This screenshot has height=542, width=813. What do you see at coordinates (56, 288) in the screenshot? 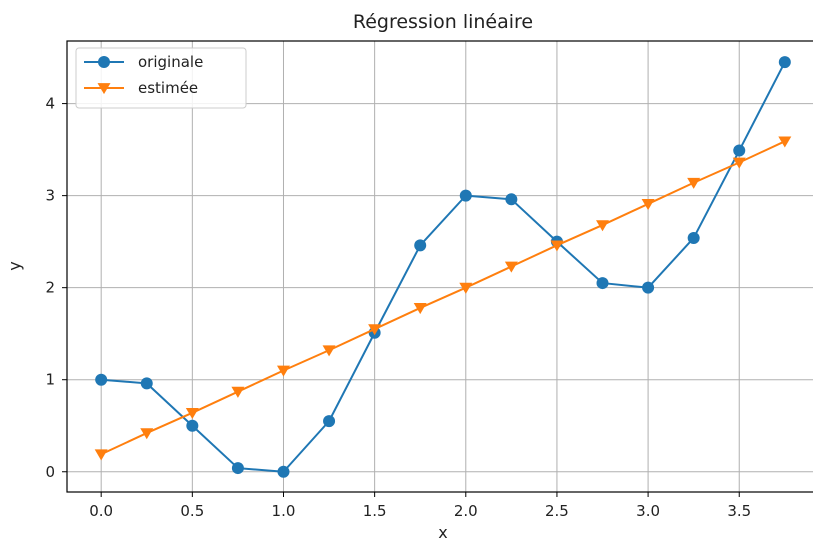
I see `y-axis: 0 1 2 3 4` at bounding box center [56, 288].